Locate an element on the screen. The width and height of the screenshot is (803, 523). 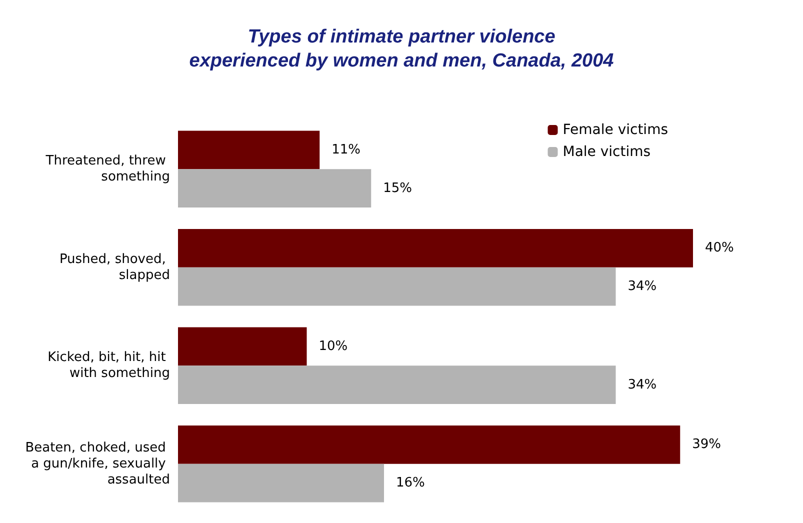
data-label: 40% is located at coordinates (719, 248).